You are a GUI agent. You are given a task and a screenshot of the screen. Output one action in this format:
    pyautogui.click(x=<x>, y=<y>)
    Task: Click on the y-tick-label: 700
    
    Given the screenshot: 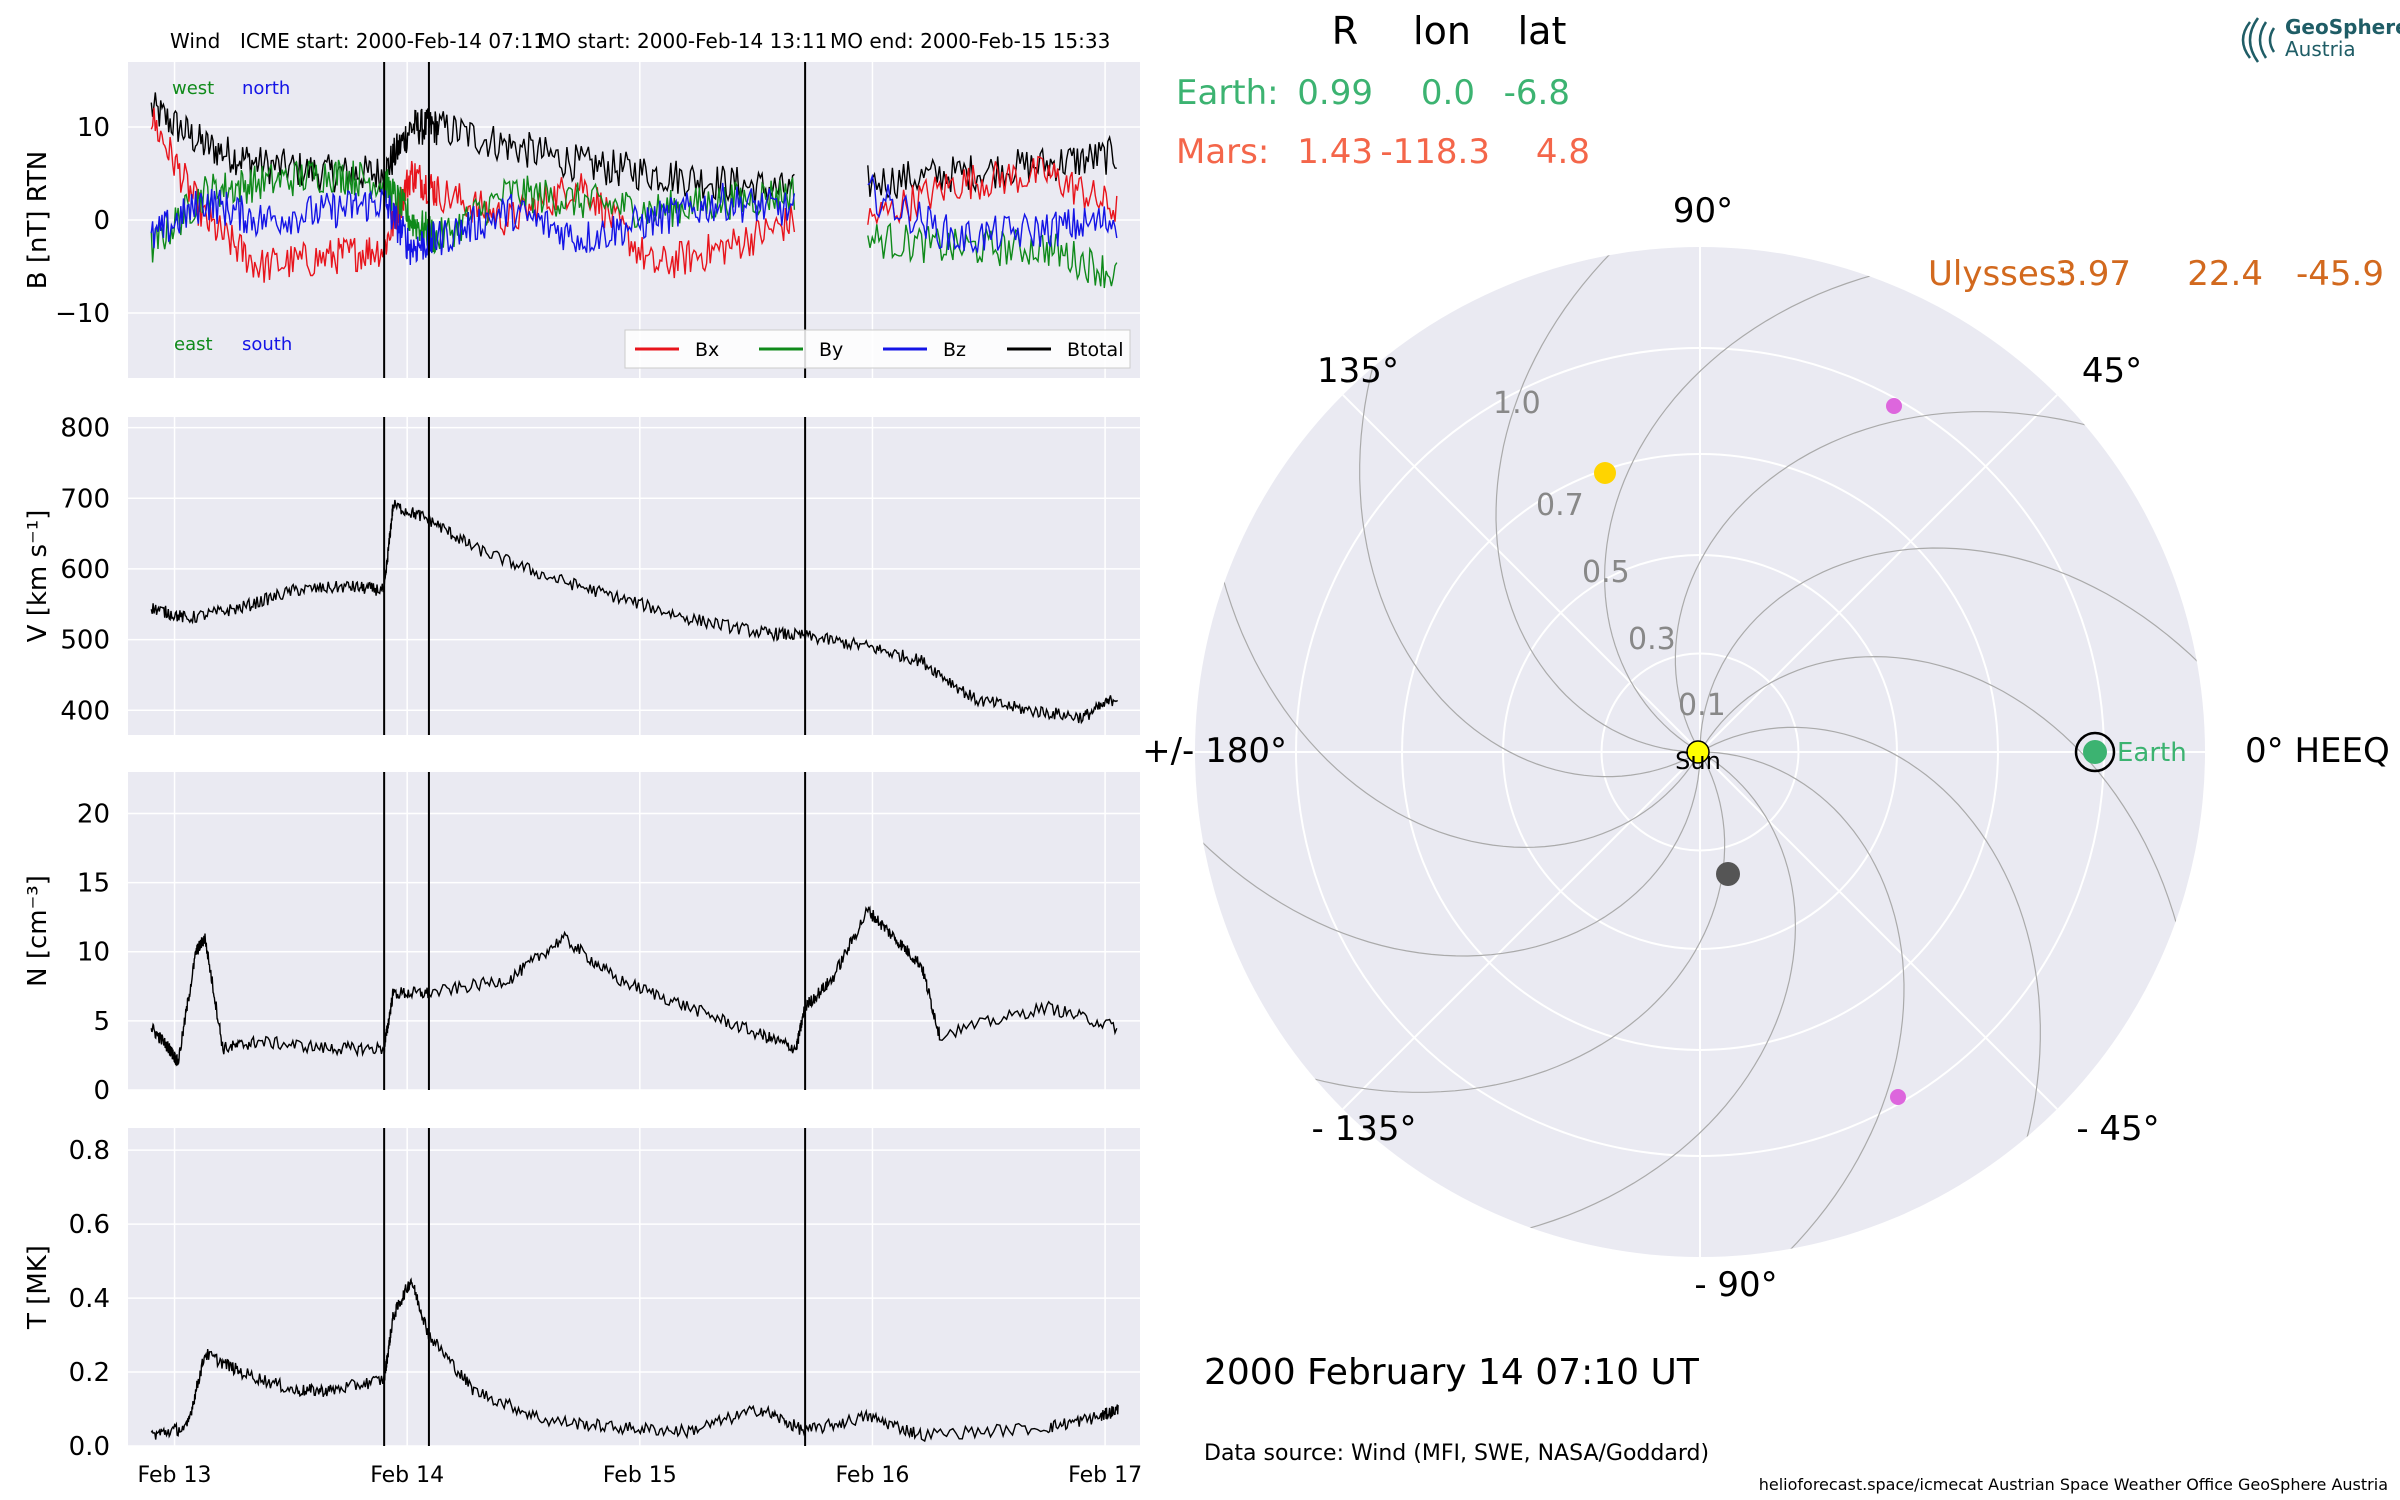 What is the action you would take?
    pyautogui.click(x=85, y=499)
    